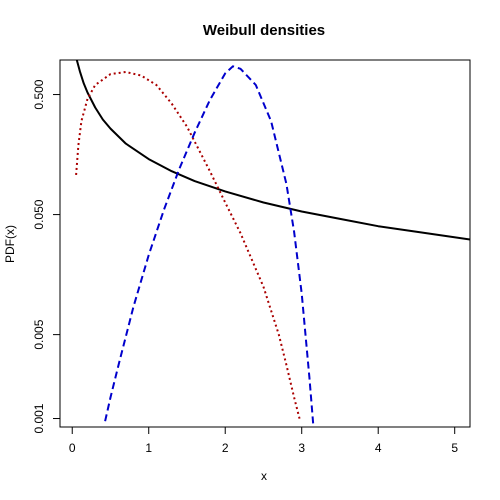  Describe the element at coordinates (454, 448) in the screenshot. I see `x-tick-label: 5` at that location.